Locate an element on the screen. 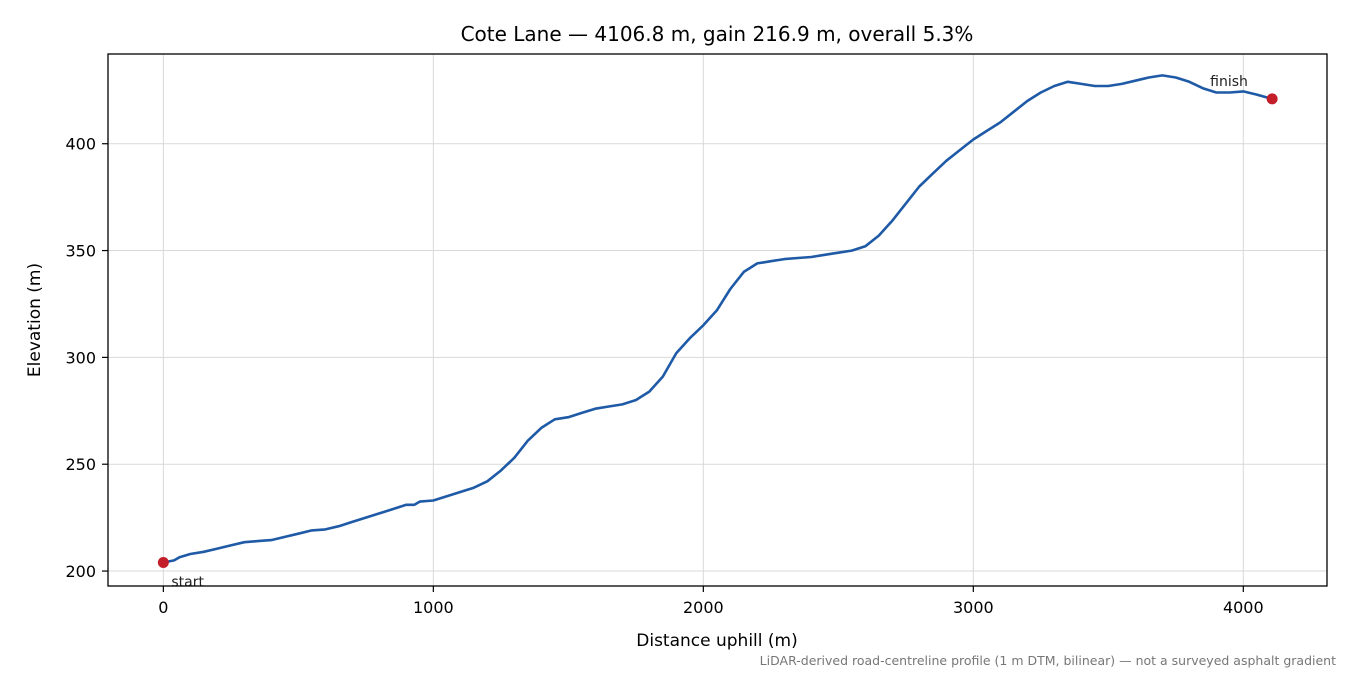  finish-marker is located at coordinates (1272, 99).